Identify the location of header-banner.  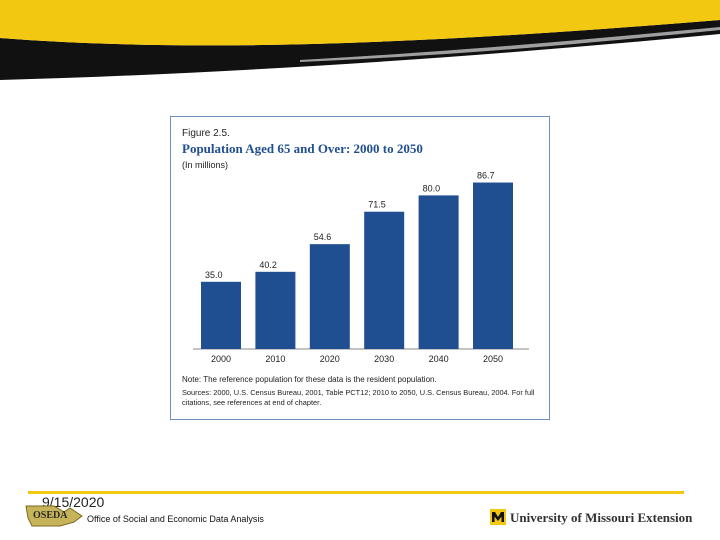
(360, 40).